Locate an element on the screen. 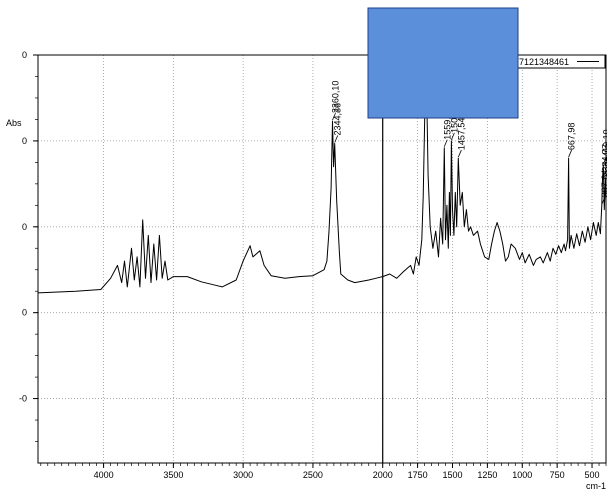 This screenshot has height=498, width=607. overlay-box is located at coordinates (443, 63).